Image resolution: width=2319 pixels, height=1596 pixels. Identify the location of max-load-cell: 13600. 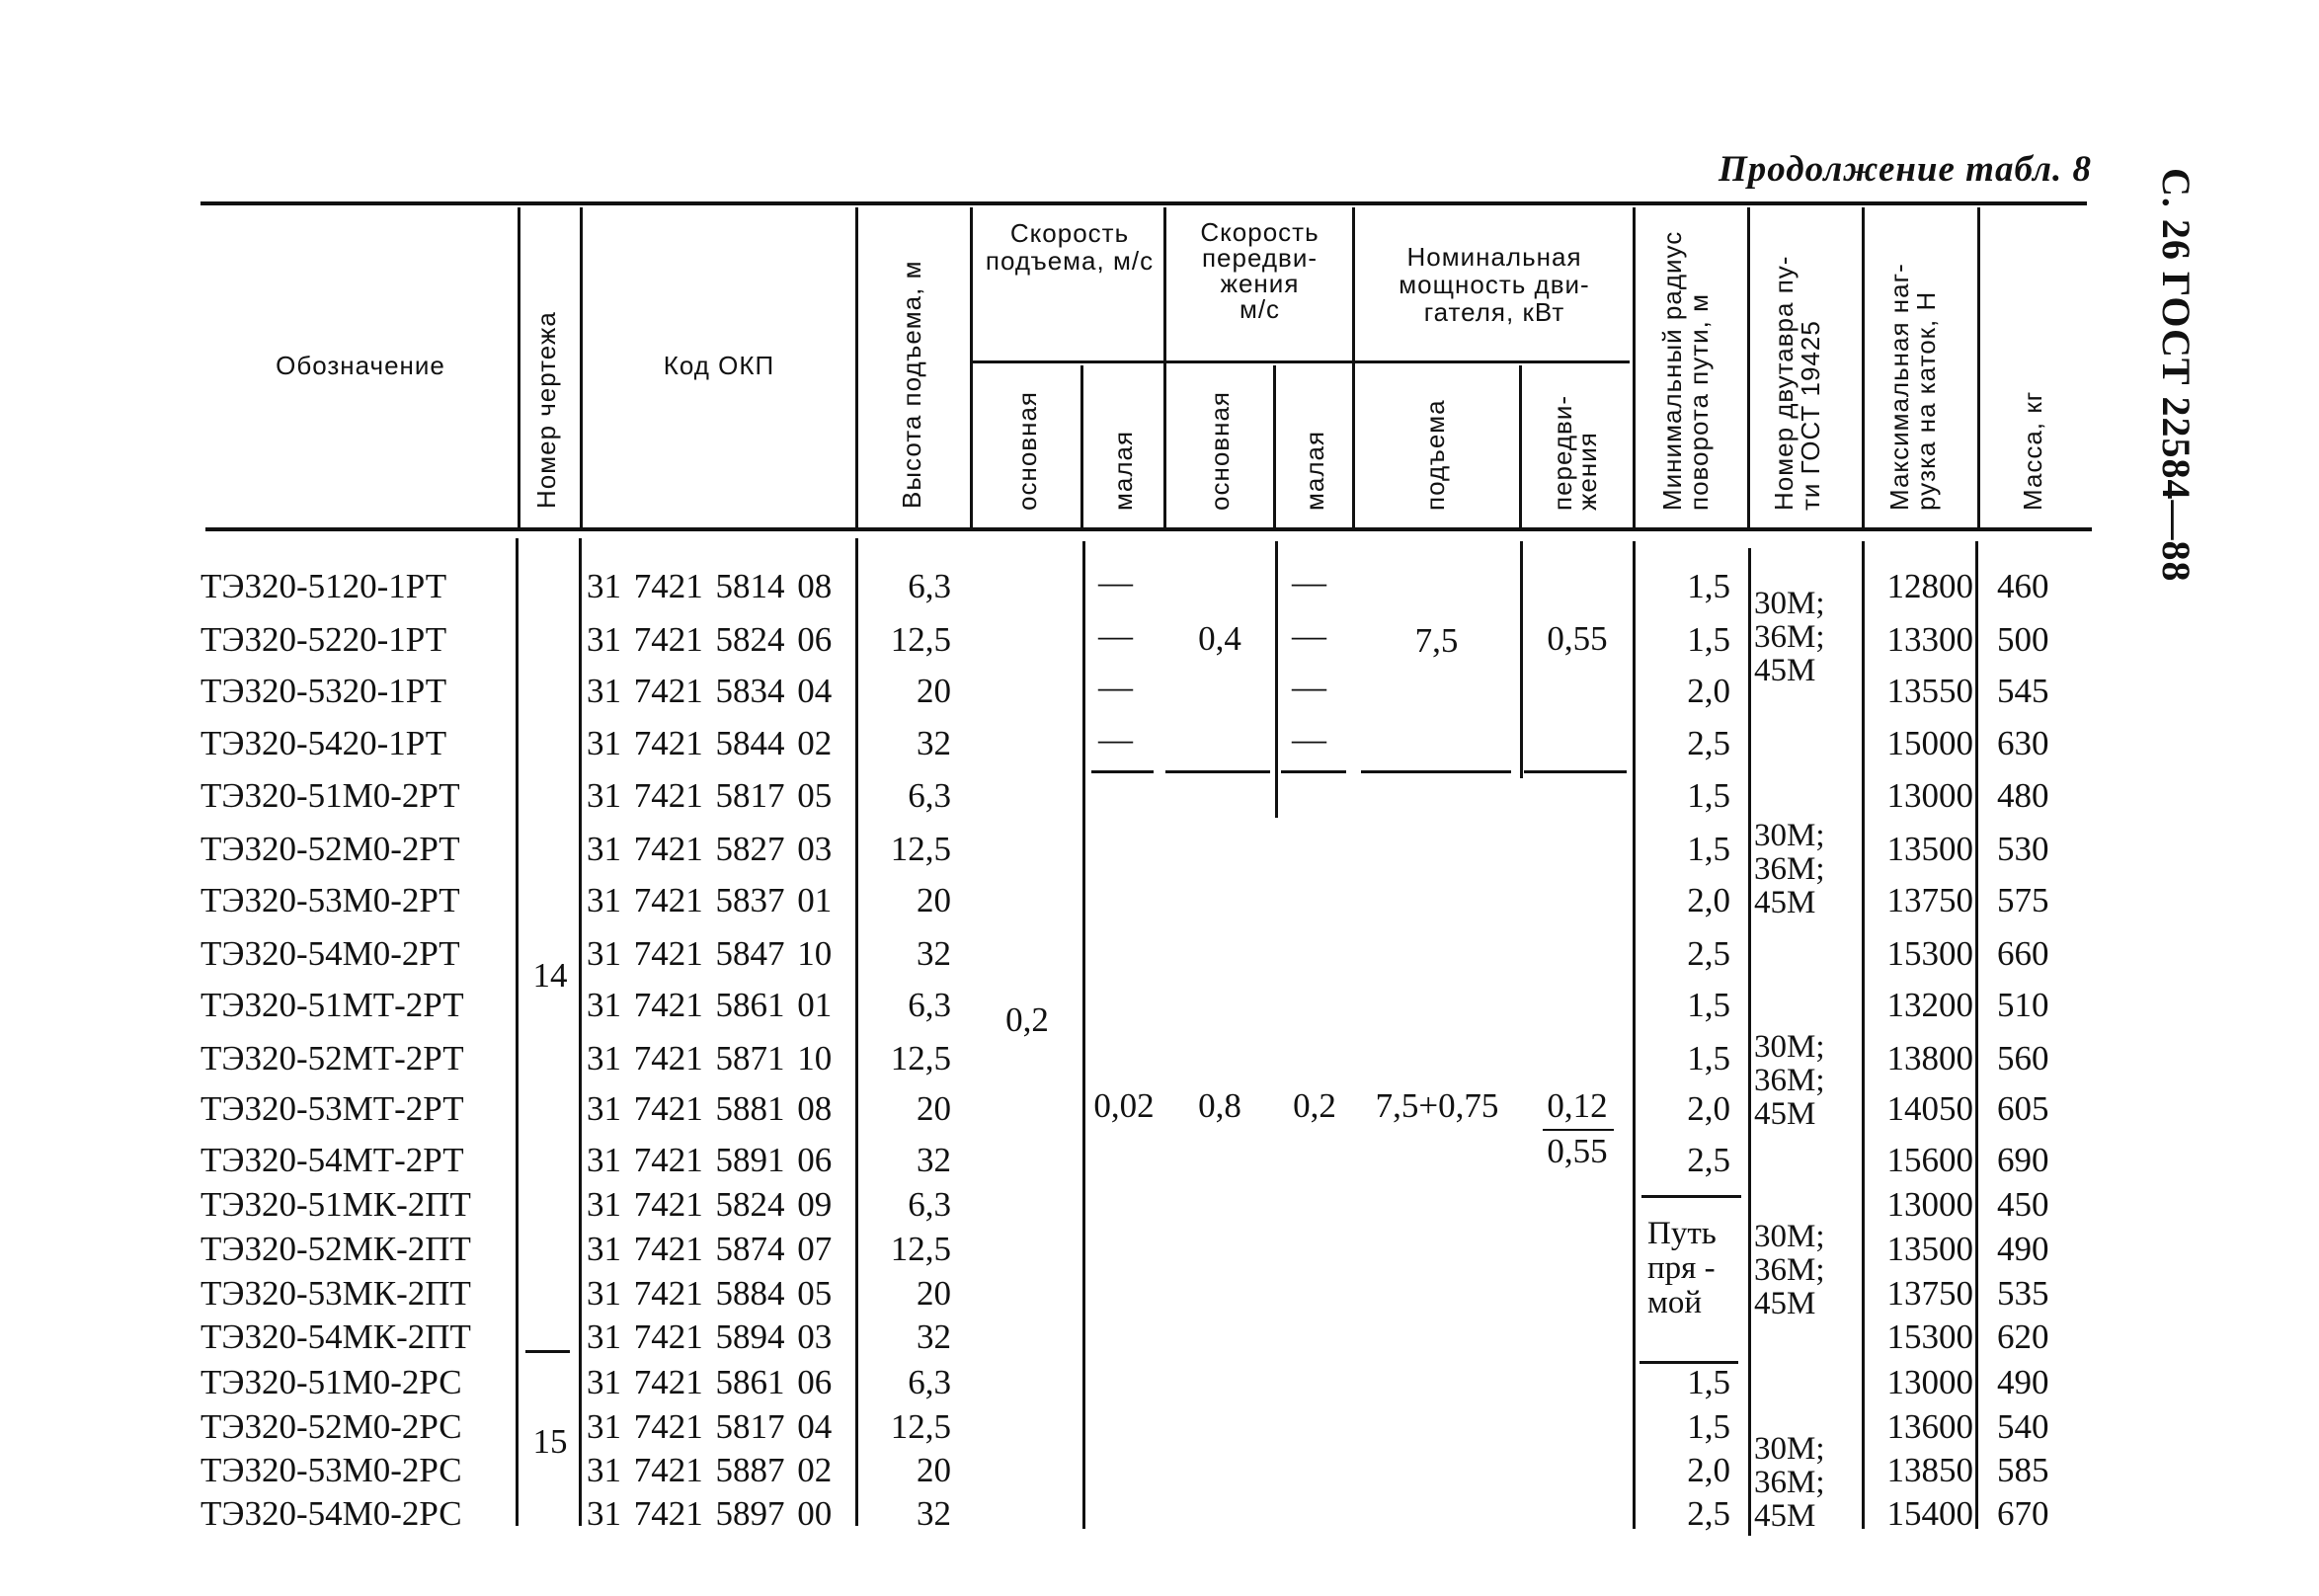
(1930, 1426).